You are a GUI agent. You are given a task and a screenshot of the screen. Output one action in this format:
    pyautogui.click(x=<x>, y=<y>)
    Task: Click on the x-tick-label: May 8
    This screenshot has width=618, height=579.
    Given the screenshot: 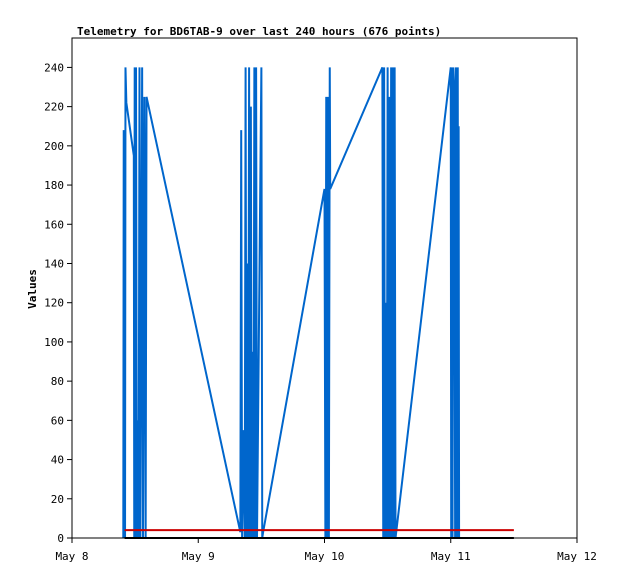 What is the action you would take?
    pyautogui.click(x=71, y=556)
    